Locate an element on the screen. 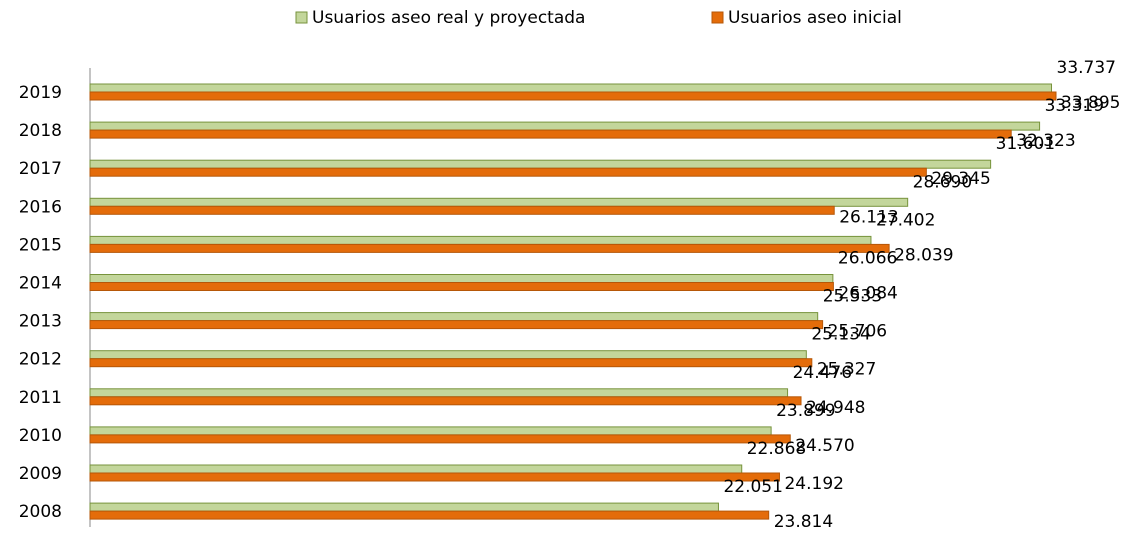 This screenshot has width=1148, height=533. y-tick-label: 2008 is located at coordinates (40, 512).